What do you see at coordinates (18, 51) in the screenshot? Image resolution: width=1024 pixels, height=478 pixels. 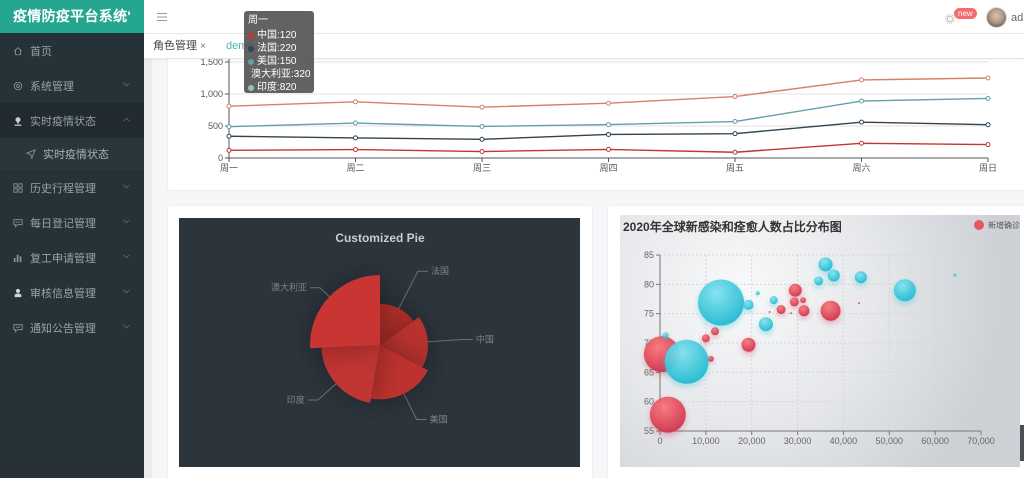 I see `home-icon` at bounding box center [18, 51].